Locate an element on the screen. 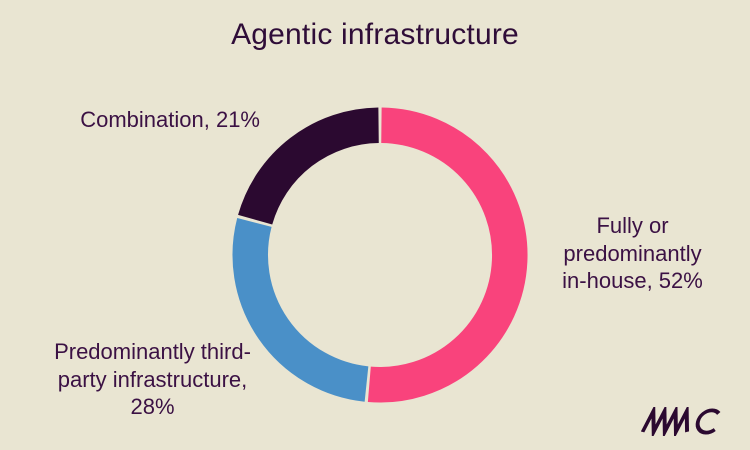 The height and width of the screenshot is (450, 750). donut-segment-combination is located at coordinates (309, 166).